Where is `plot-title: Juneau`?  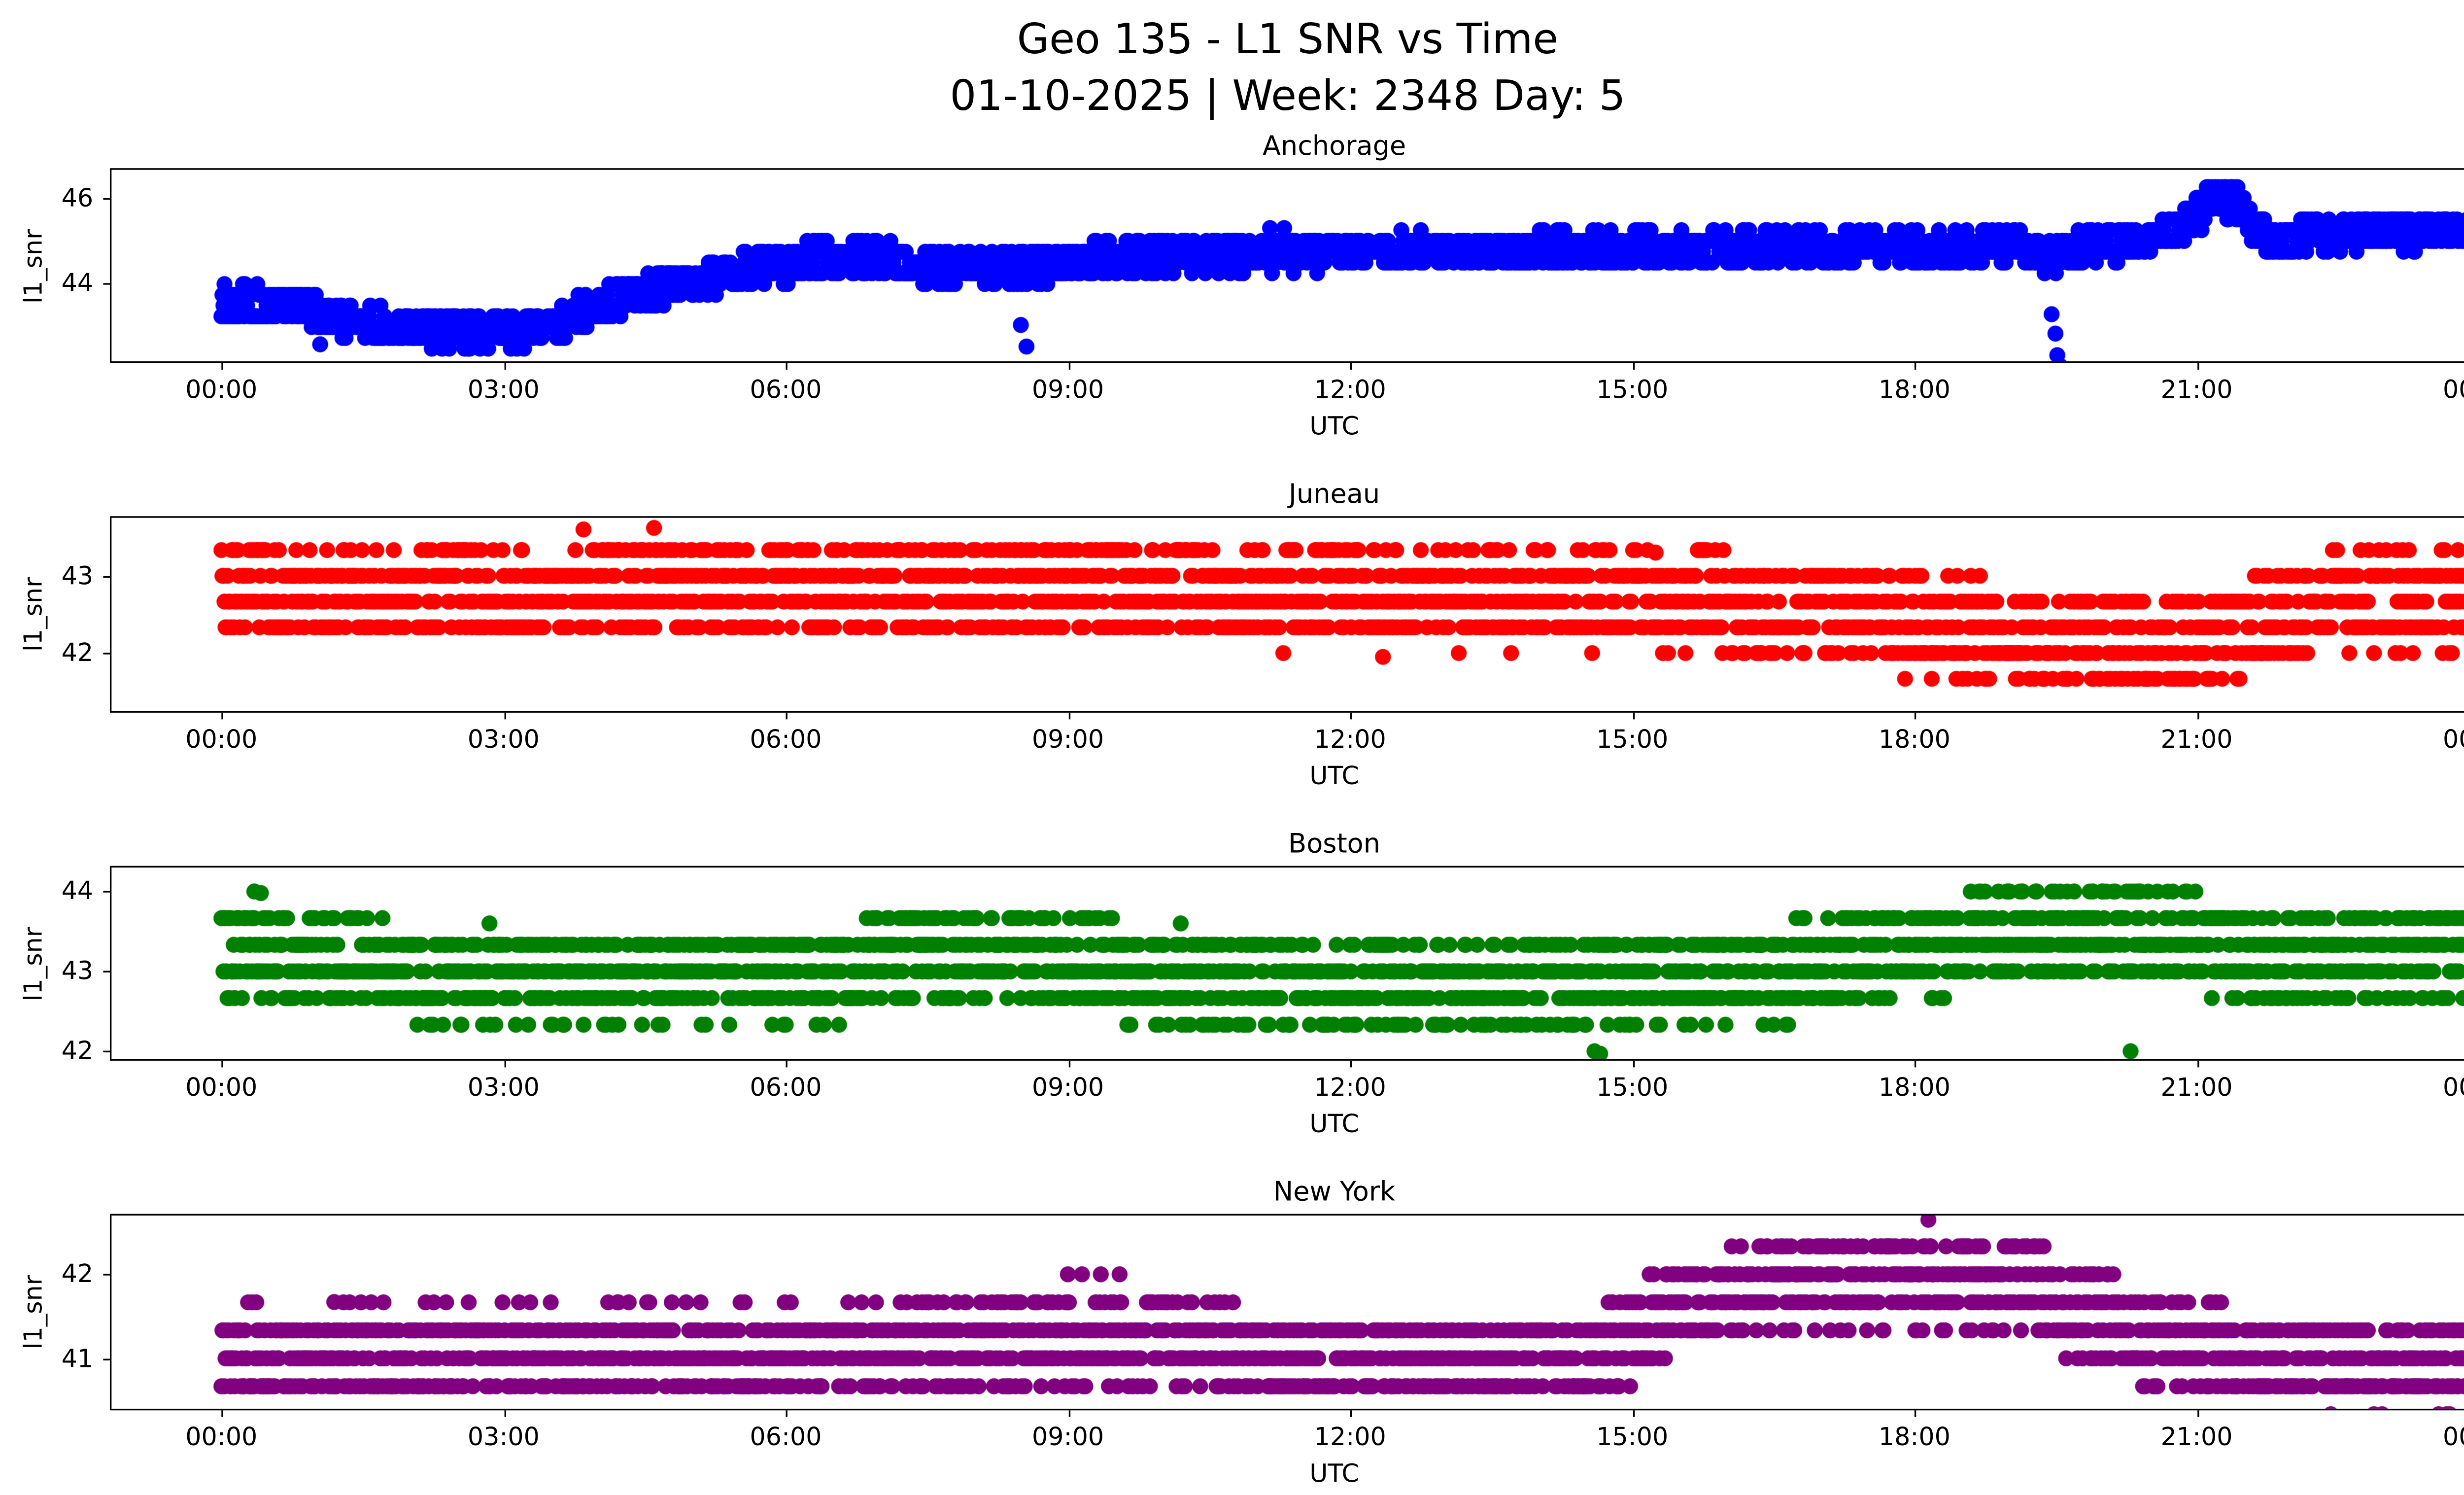 plot-title: Juneau is located at coordinates (1334, 494).